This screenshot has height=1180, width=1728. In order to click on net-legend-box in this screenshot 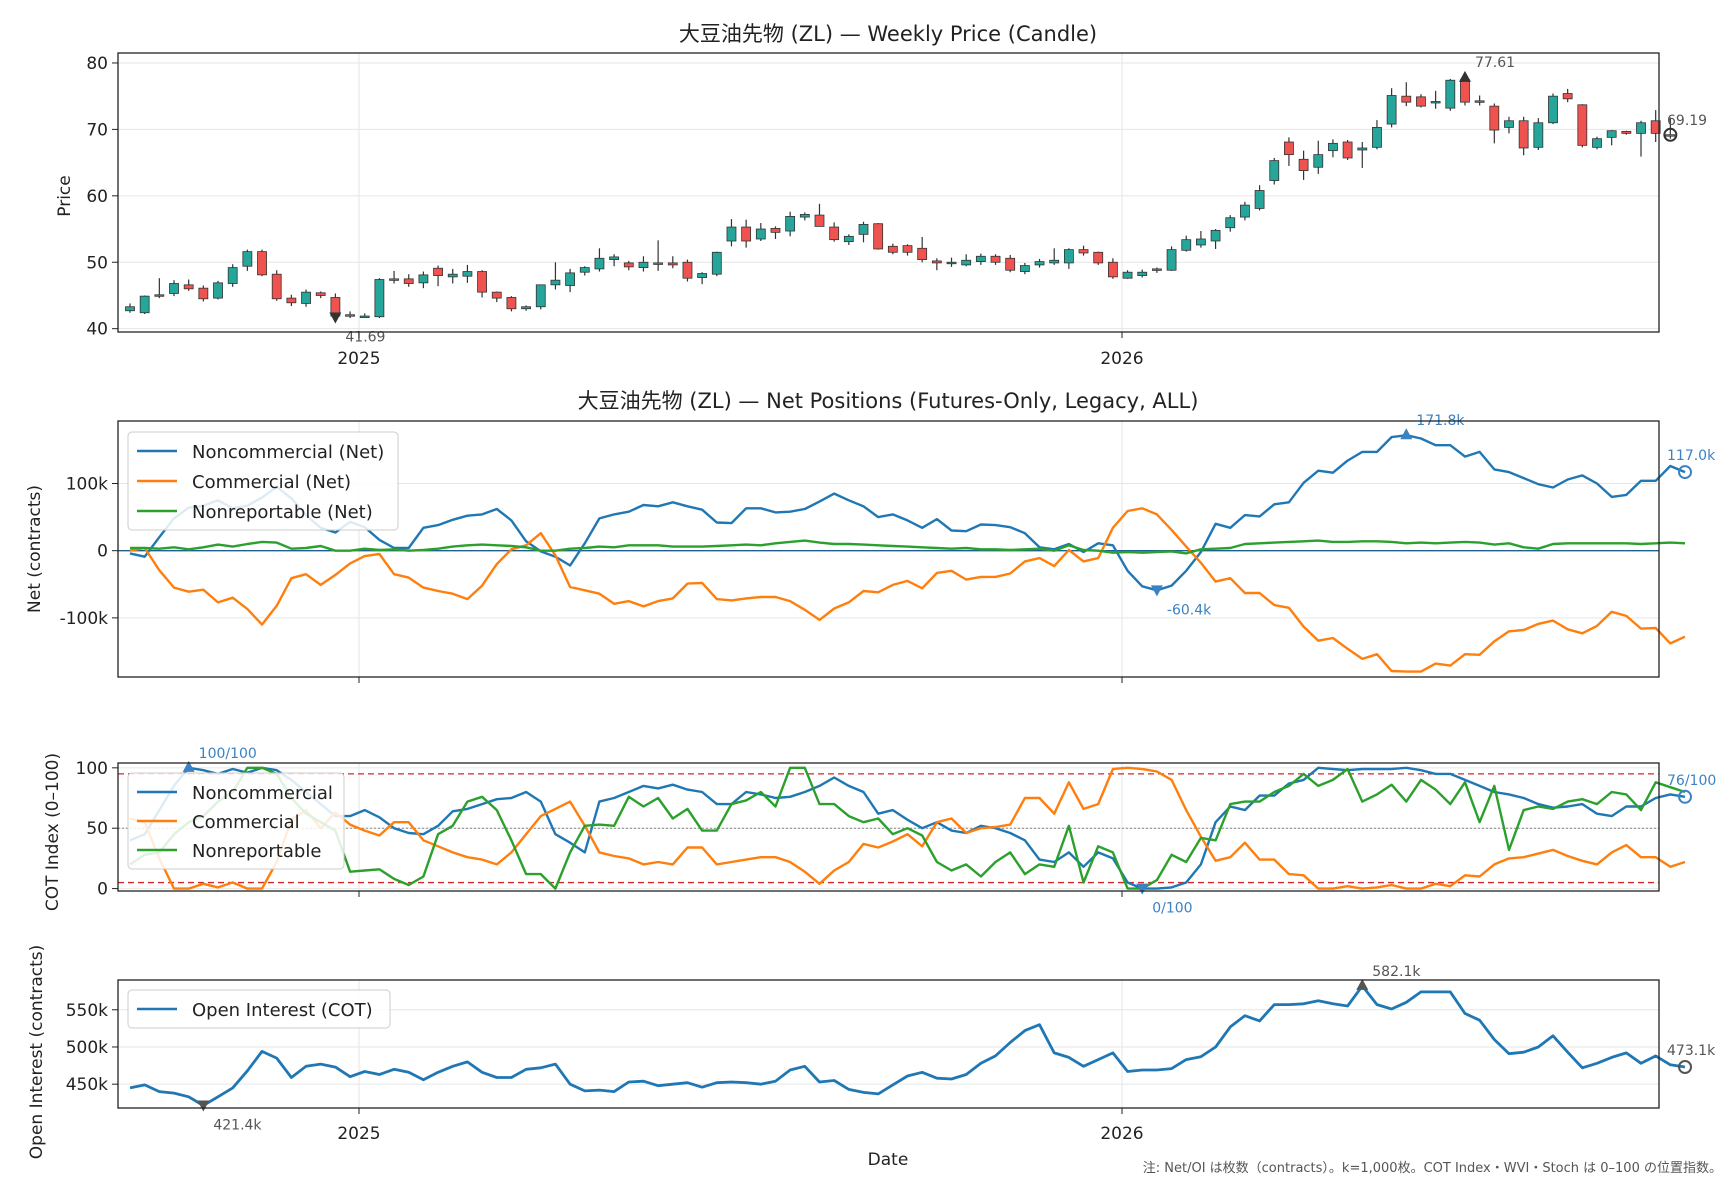, I will do `click(263, 481)`.